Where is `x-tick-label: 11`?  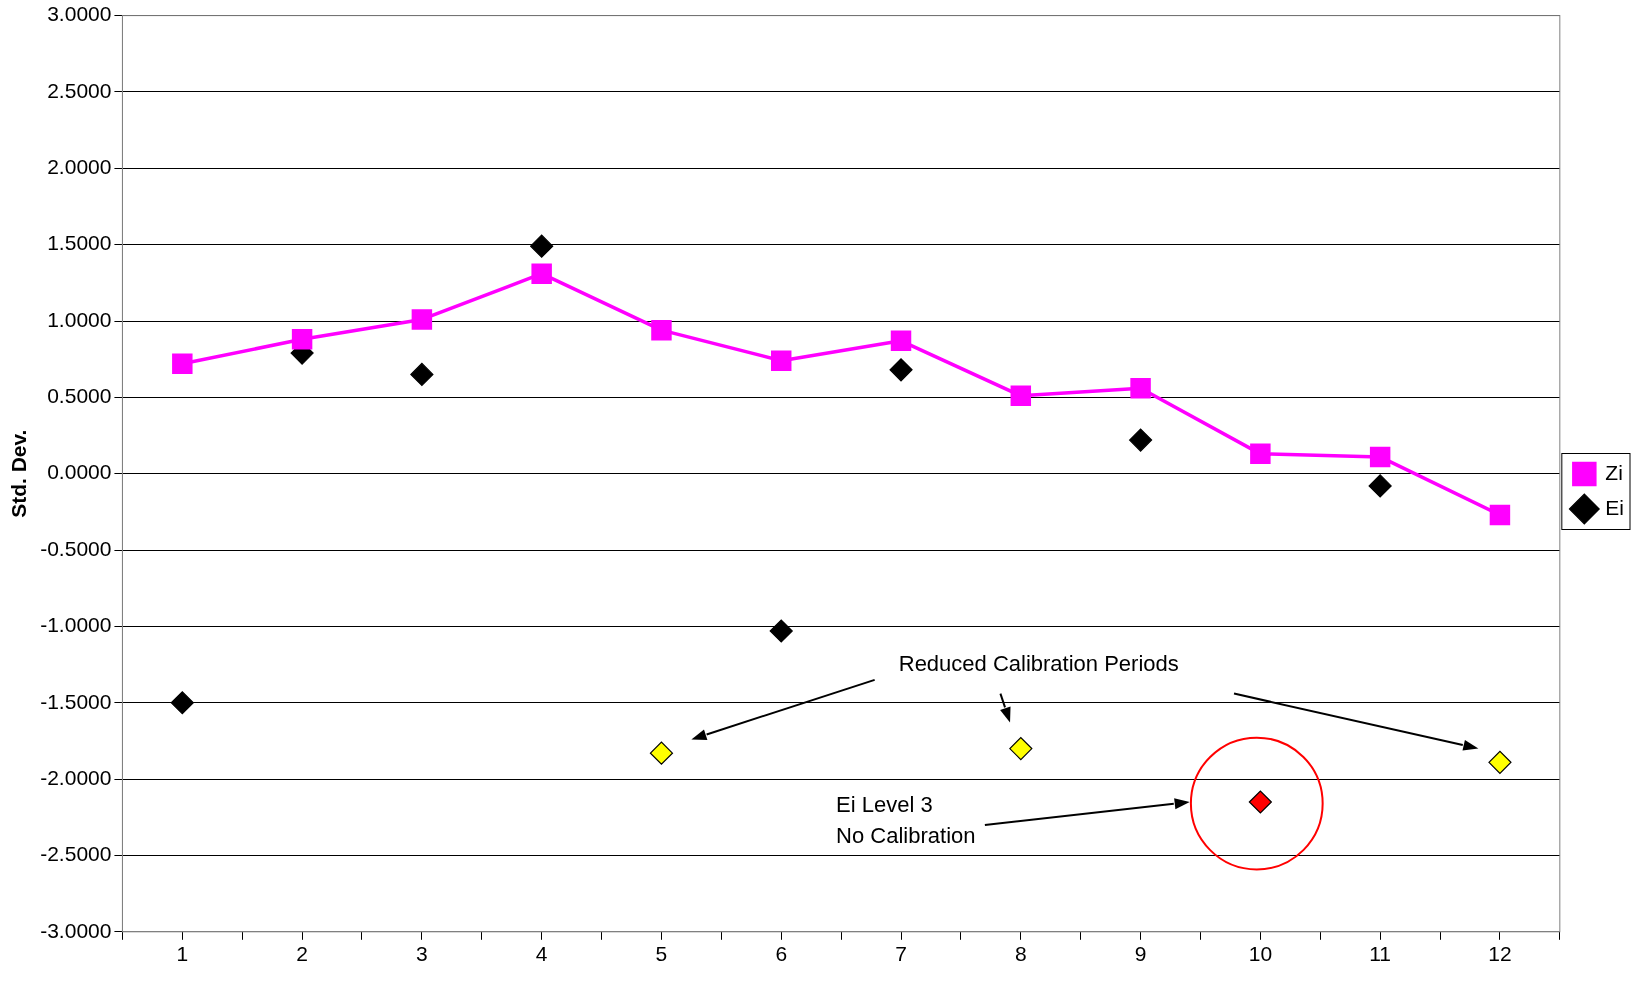 x-tick-label: 11 is located at coordinates (1380, 954).